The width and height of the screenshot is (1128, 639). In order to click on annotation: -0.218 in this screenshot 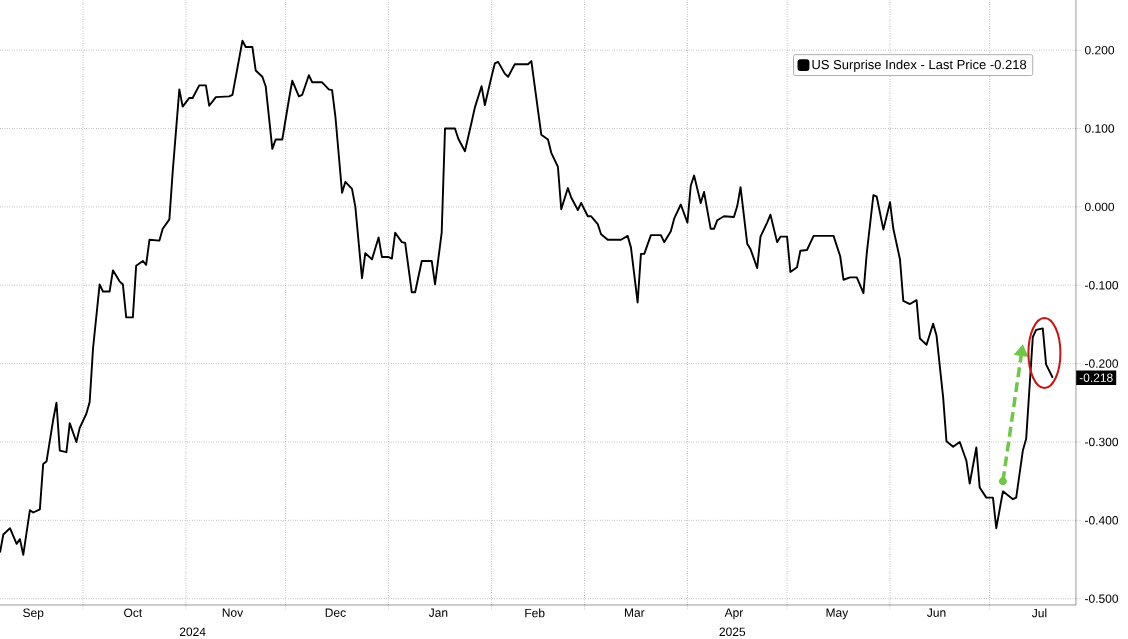, I will do `click(1096, 377)`.